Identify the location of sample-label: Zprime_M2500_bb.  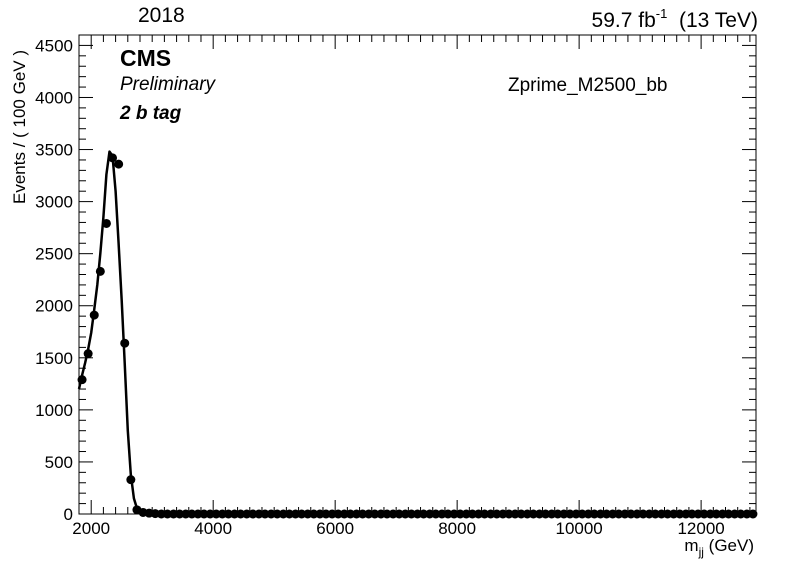
(588, 85).